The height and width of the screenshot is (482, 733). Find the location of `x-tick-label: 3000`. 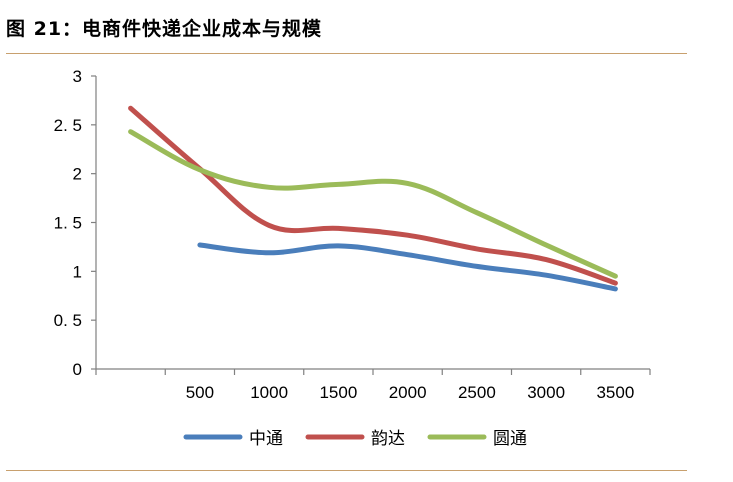

x-tick-label: 3000 is located at coordinates (546, 392).